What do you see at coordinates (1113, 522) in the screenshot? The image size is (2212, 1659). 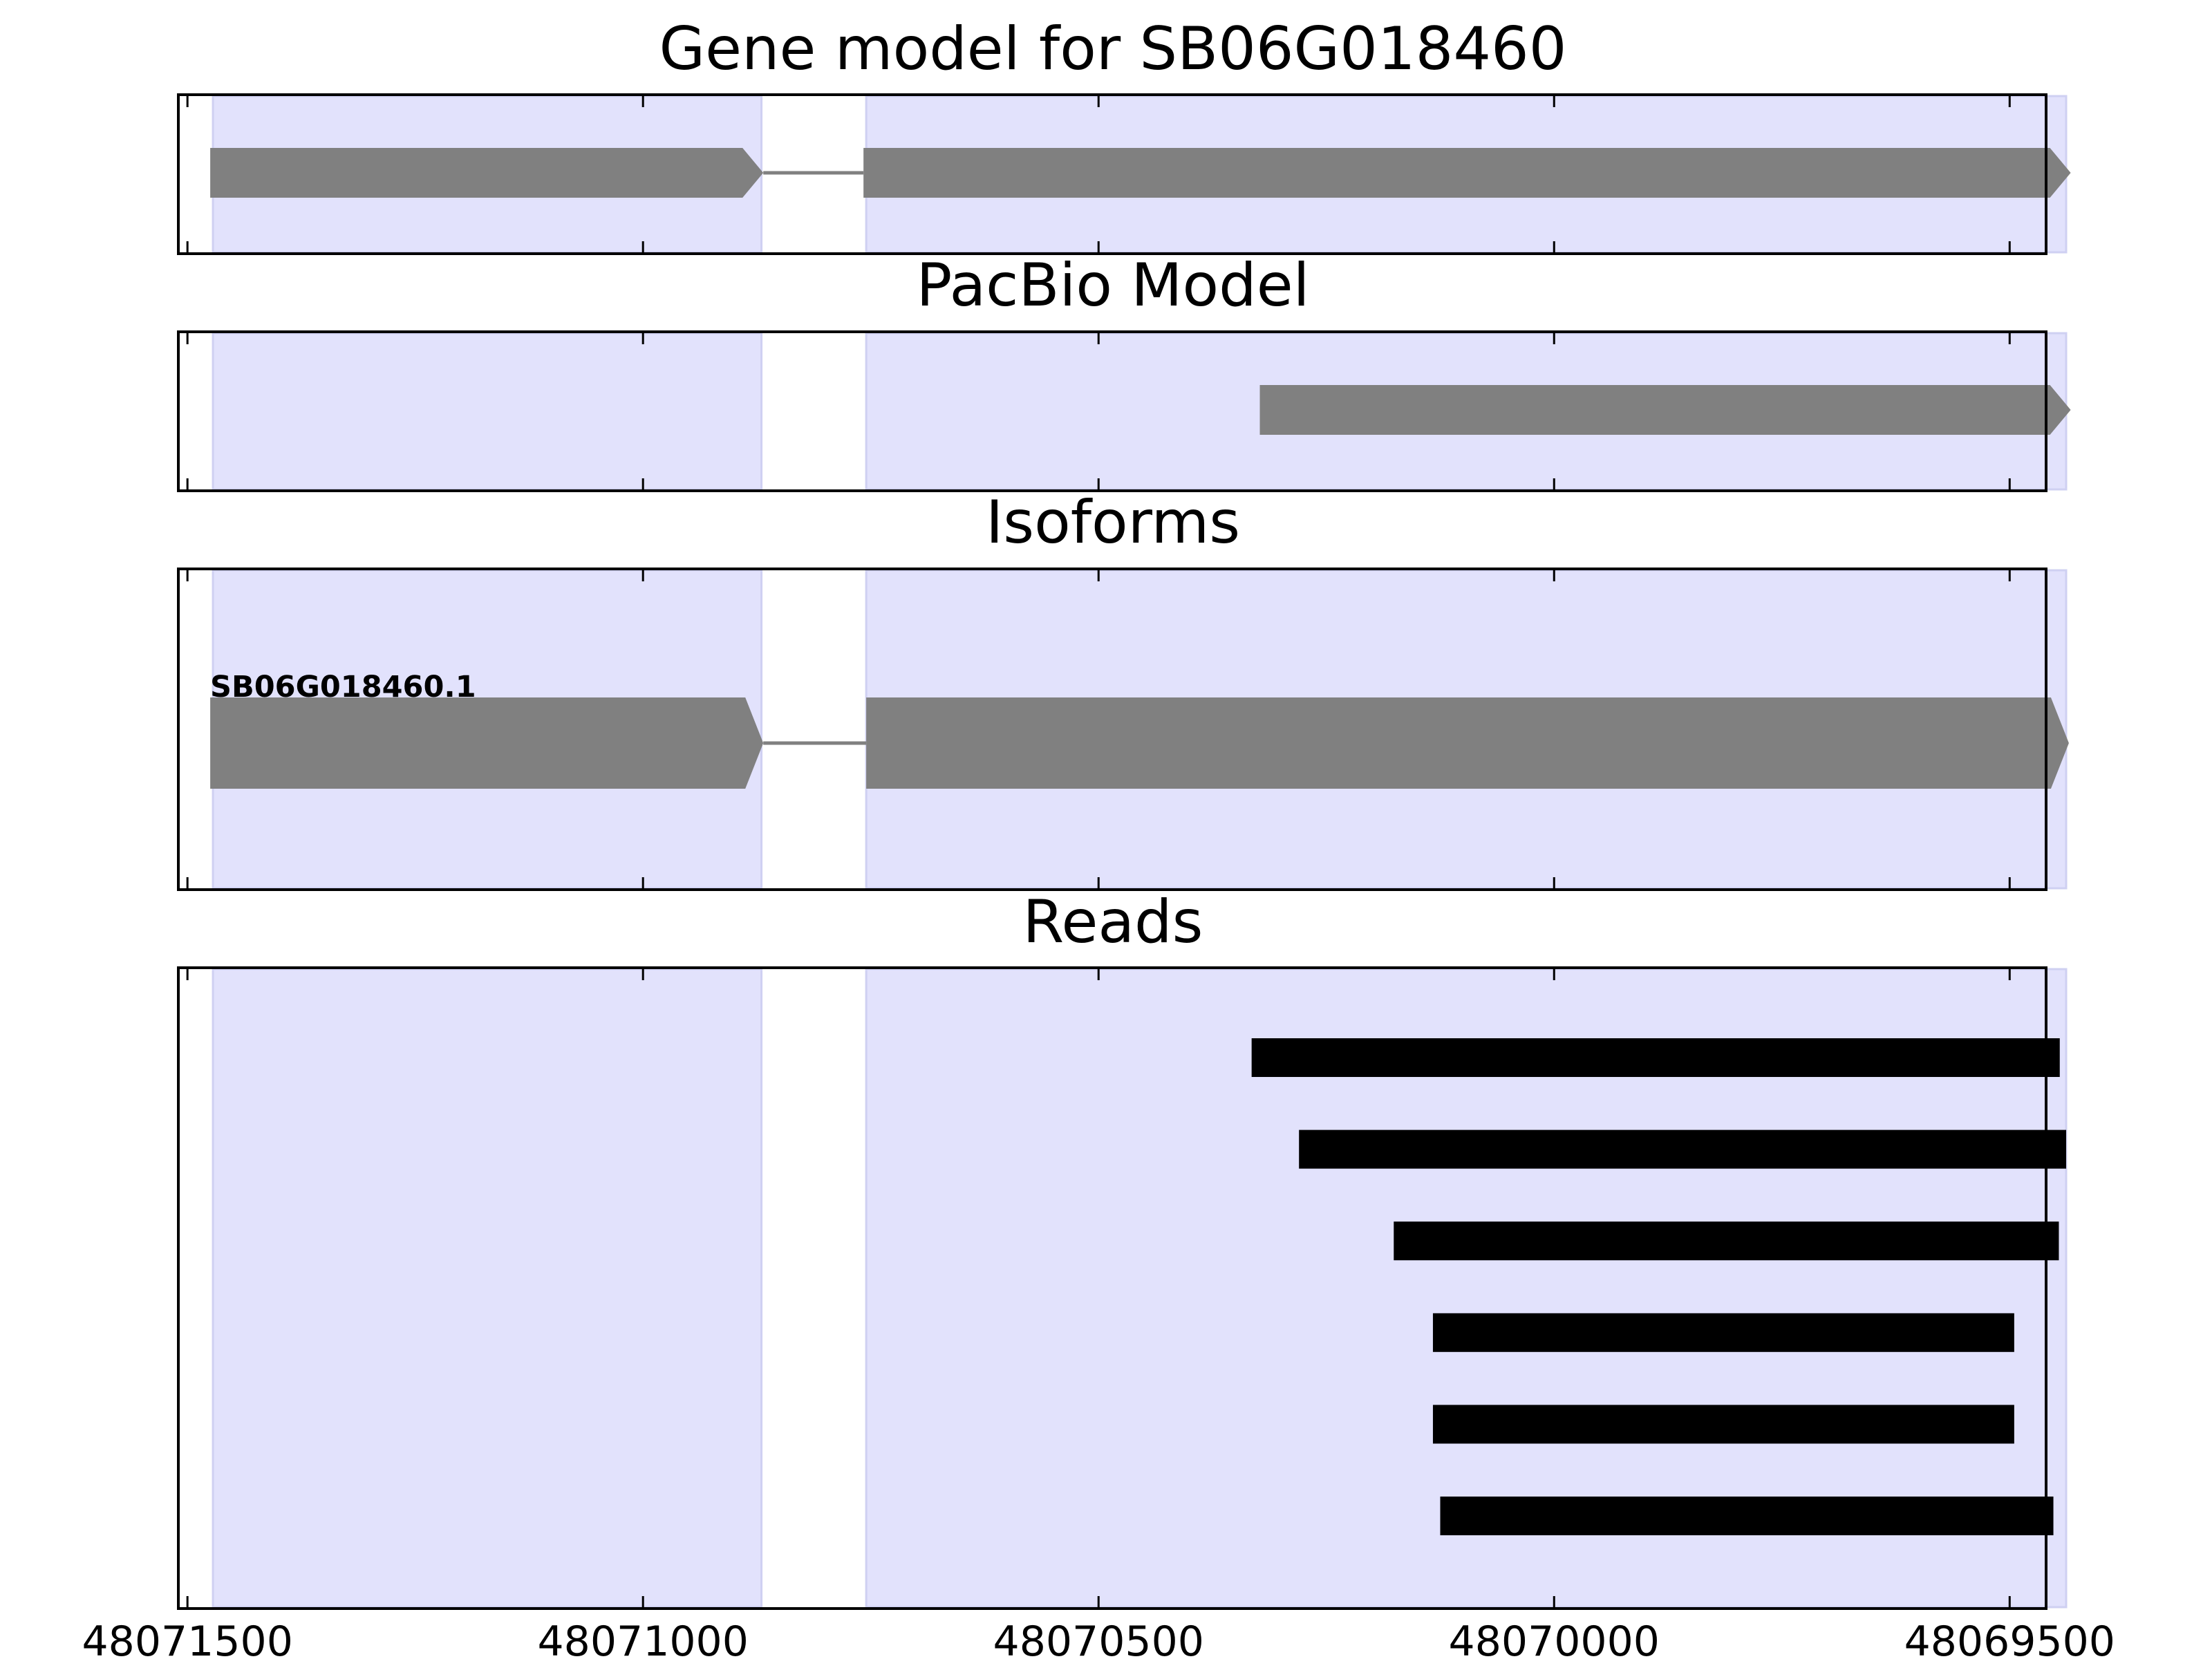 I see `isoforms-title: Isoforms` at bounding box center [1113, 522].